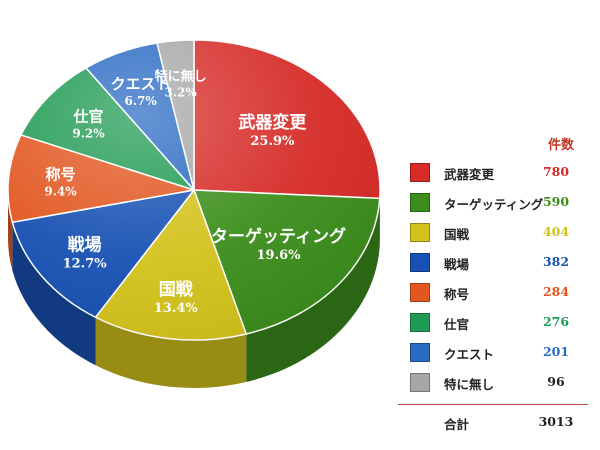 Image resolution: width=600 pixels, height=450 pixels. What do you see at coordinates (493, 404) in the screenshot?
I see `legend-divider` at bounding box center [493, 404].